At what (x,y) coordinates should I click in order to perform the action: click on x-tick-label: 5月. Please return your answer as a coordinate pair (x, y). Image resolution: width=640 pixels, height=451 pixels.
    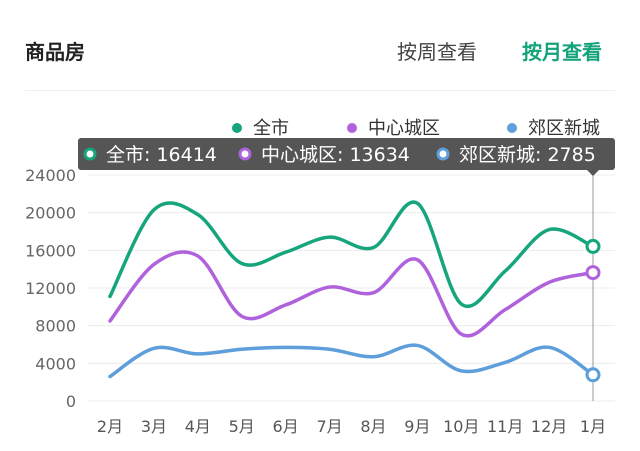
    Looking at the image, I should click on (242, 426).